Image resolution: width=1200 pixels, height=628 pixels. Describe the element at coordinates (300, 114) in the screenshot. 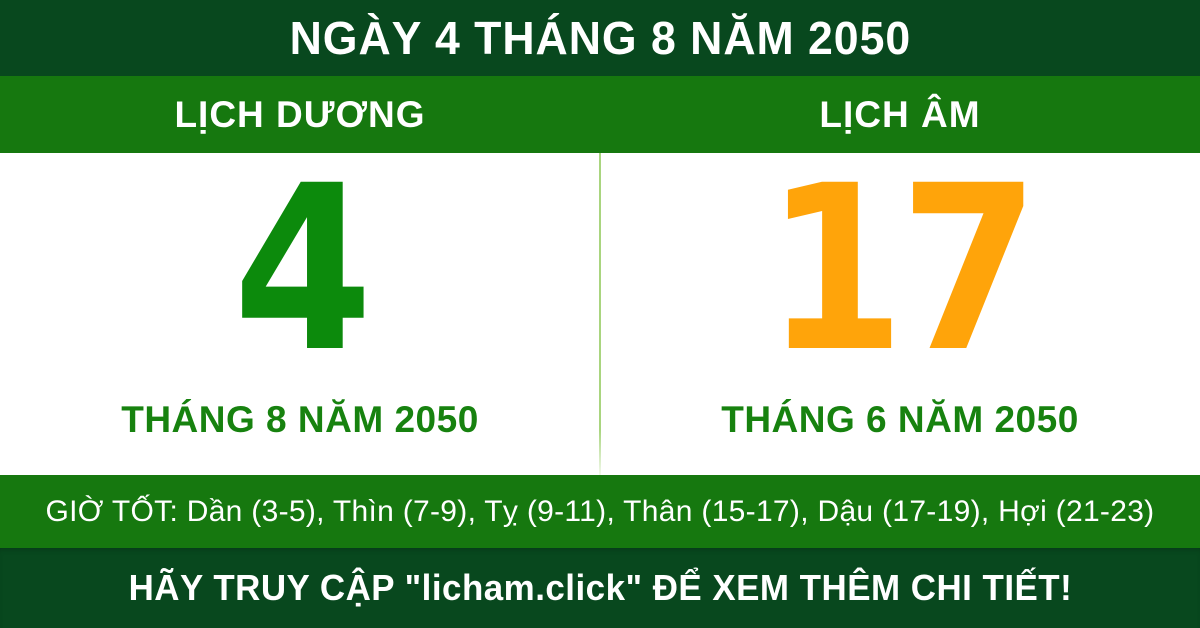

I see `solar-calendar-label: LỊCH DƯƠNG` at that location.